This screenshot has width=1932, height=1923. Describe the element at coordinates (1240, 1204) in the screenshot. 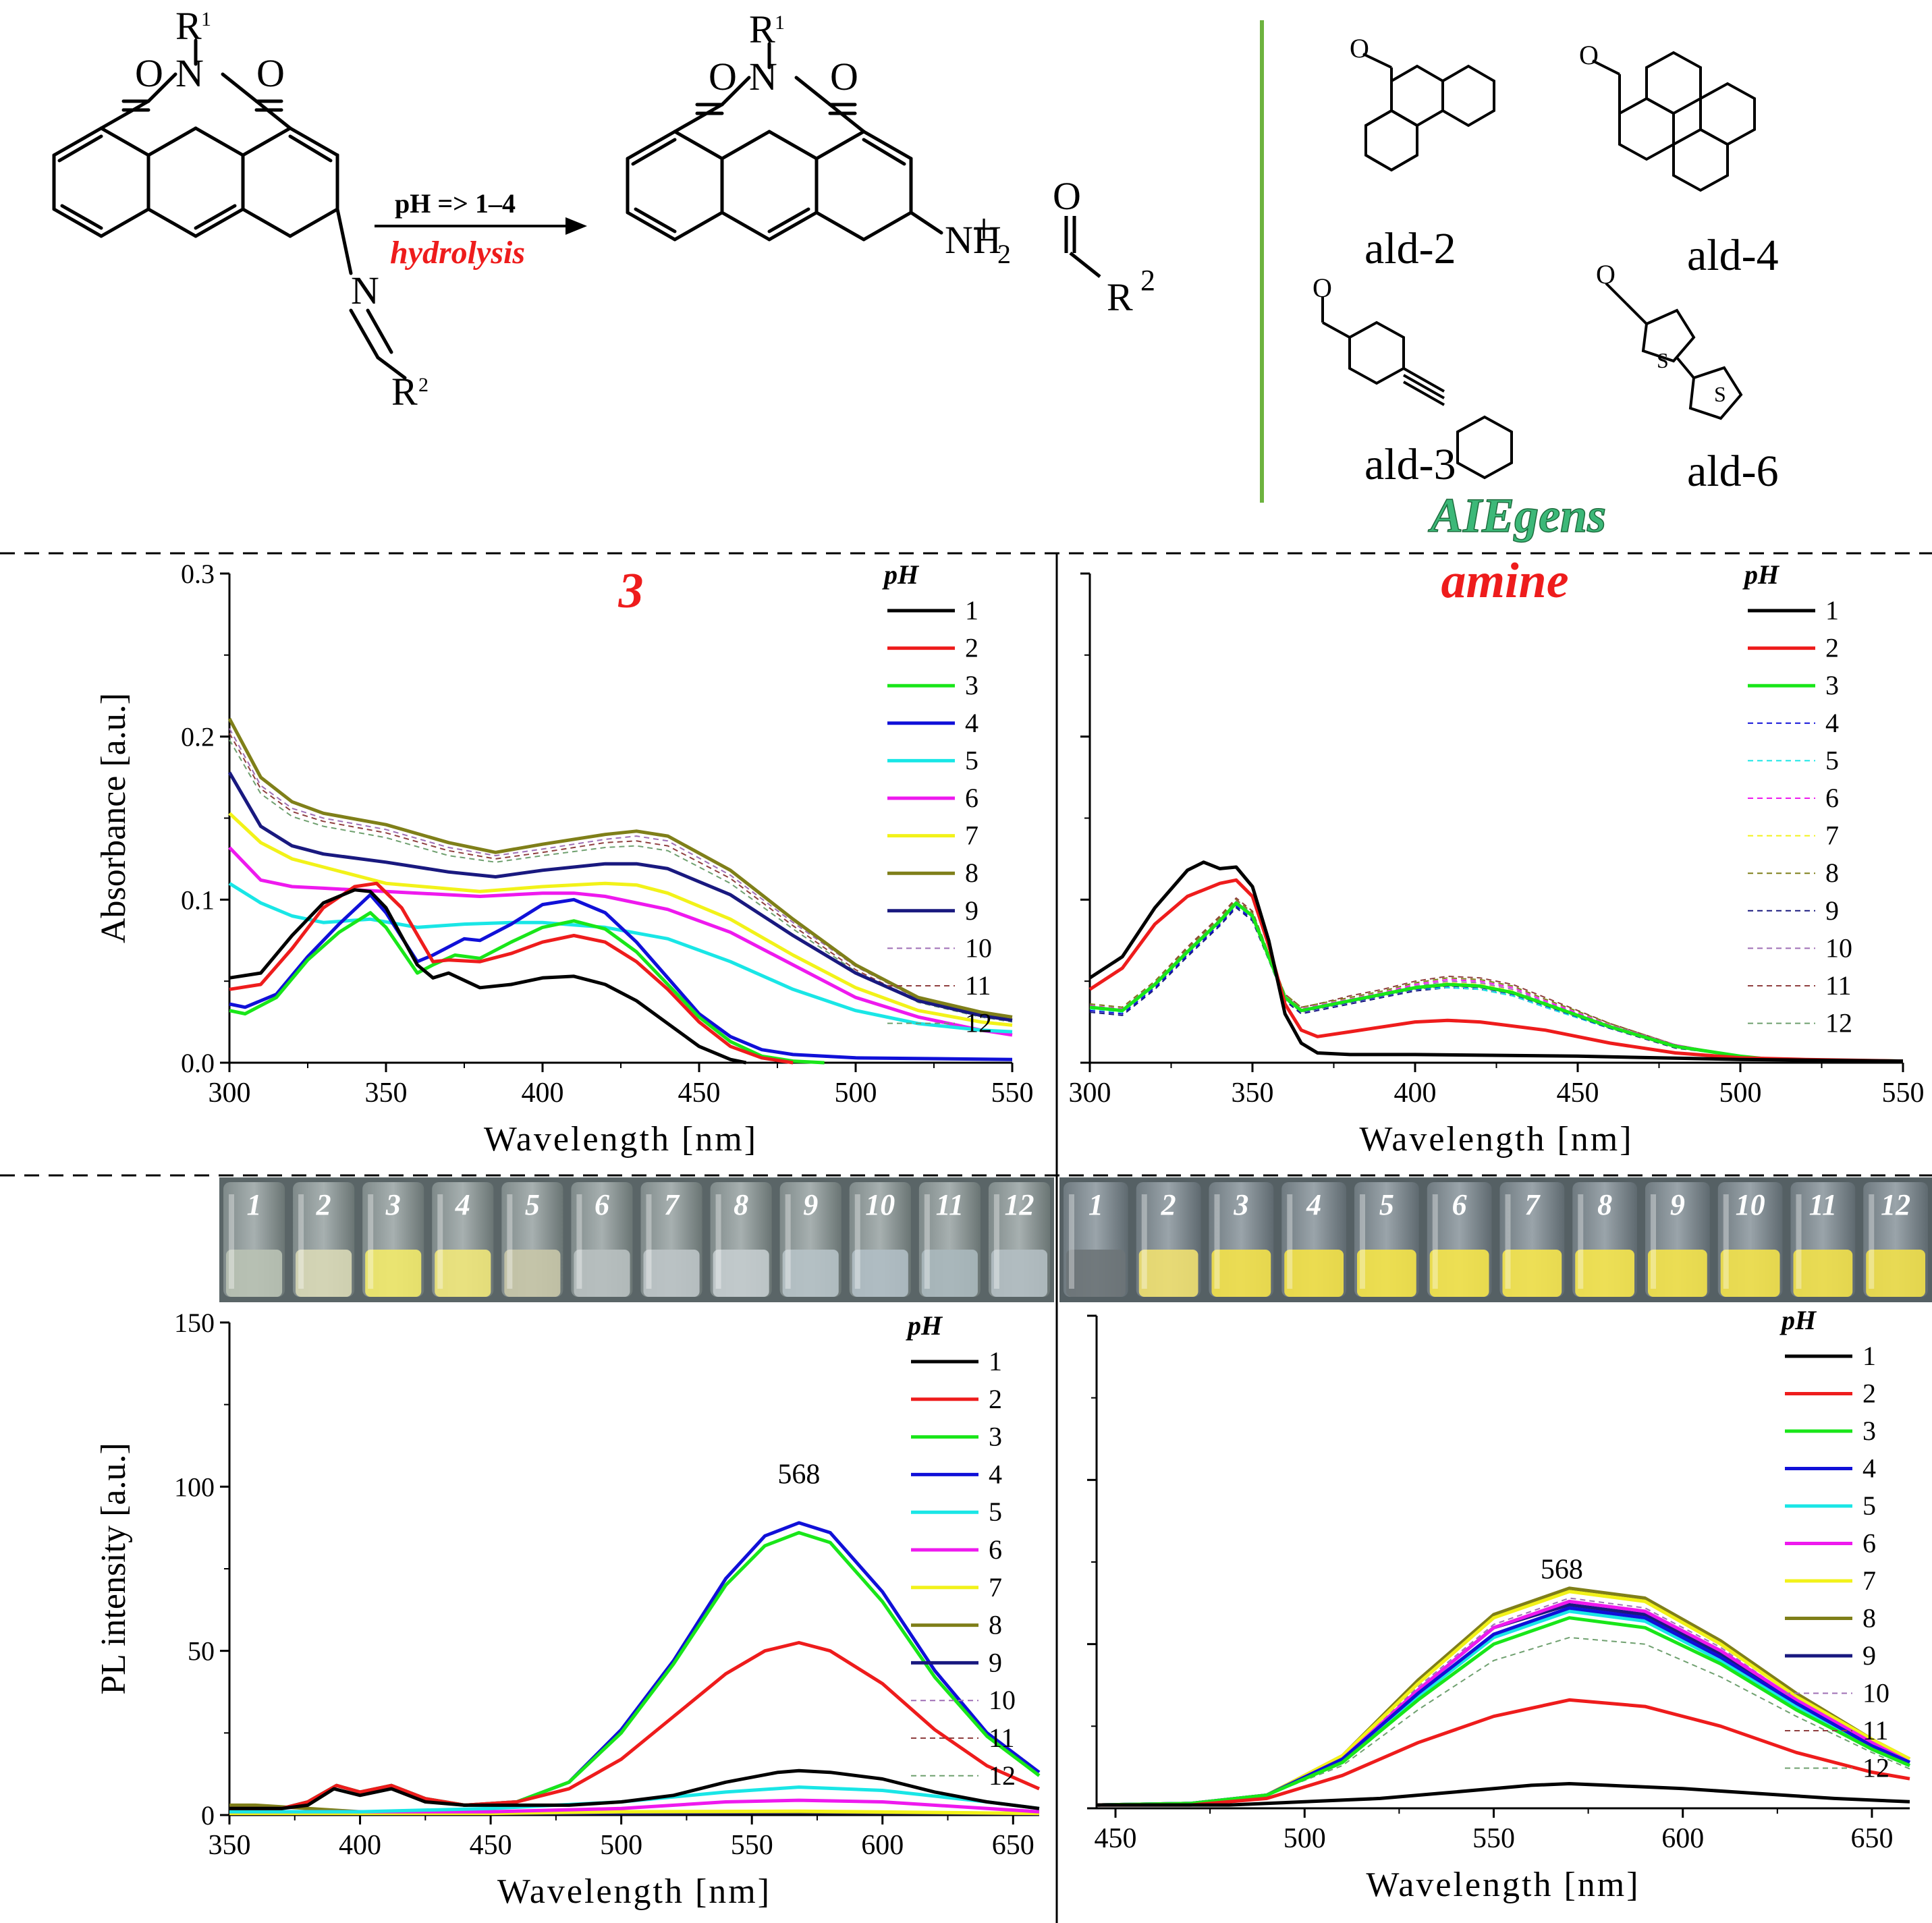

I see `vial-label: 3` at that location.